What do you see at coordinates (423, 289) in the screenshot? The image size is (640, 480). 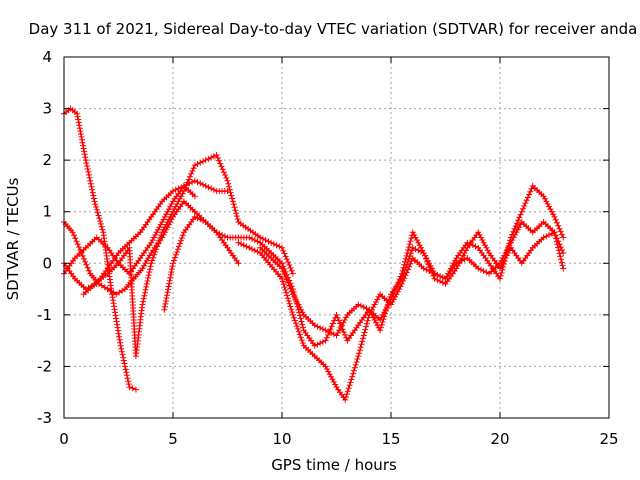 I see `series-track-h` at bounding box center [423, 289].